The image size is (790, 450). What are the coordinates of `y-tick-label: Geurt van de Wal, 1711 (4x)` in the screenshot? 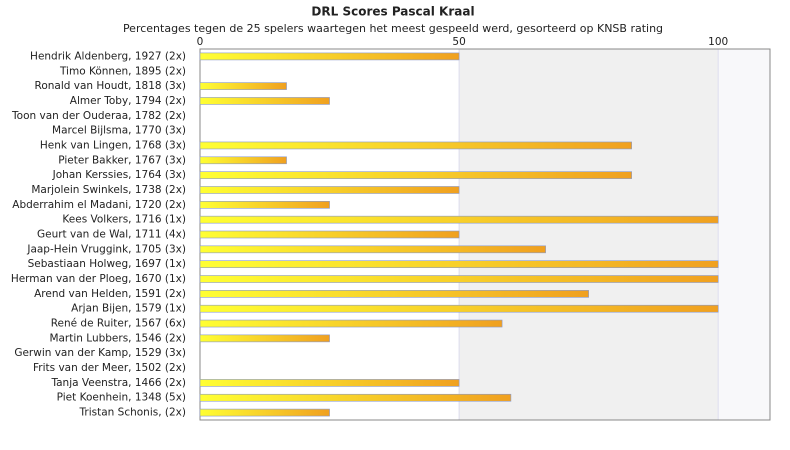 It's located at (111, 235).